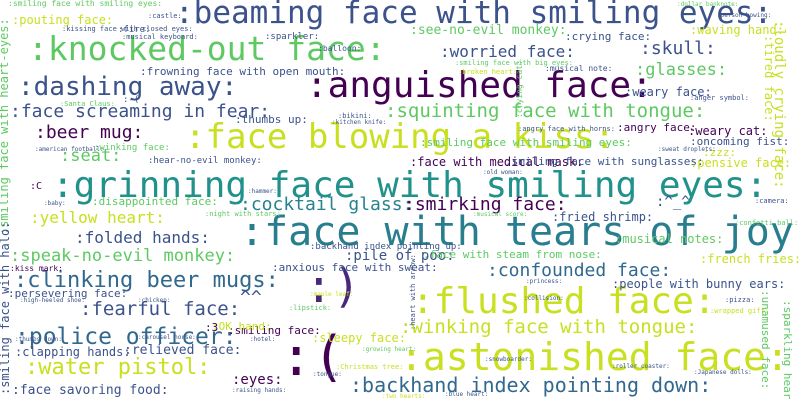 The width and height of the screenshot is (800, 400). What do you see at coordinates (744, 15) in the screenshot?
I see `cloud-word: :person bowing:` at bounding box center [744, 15].